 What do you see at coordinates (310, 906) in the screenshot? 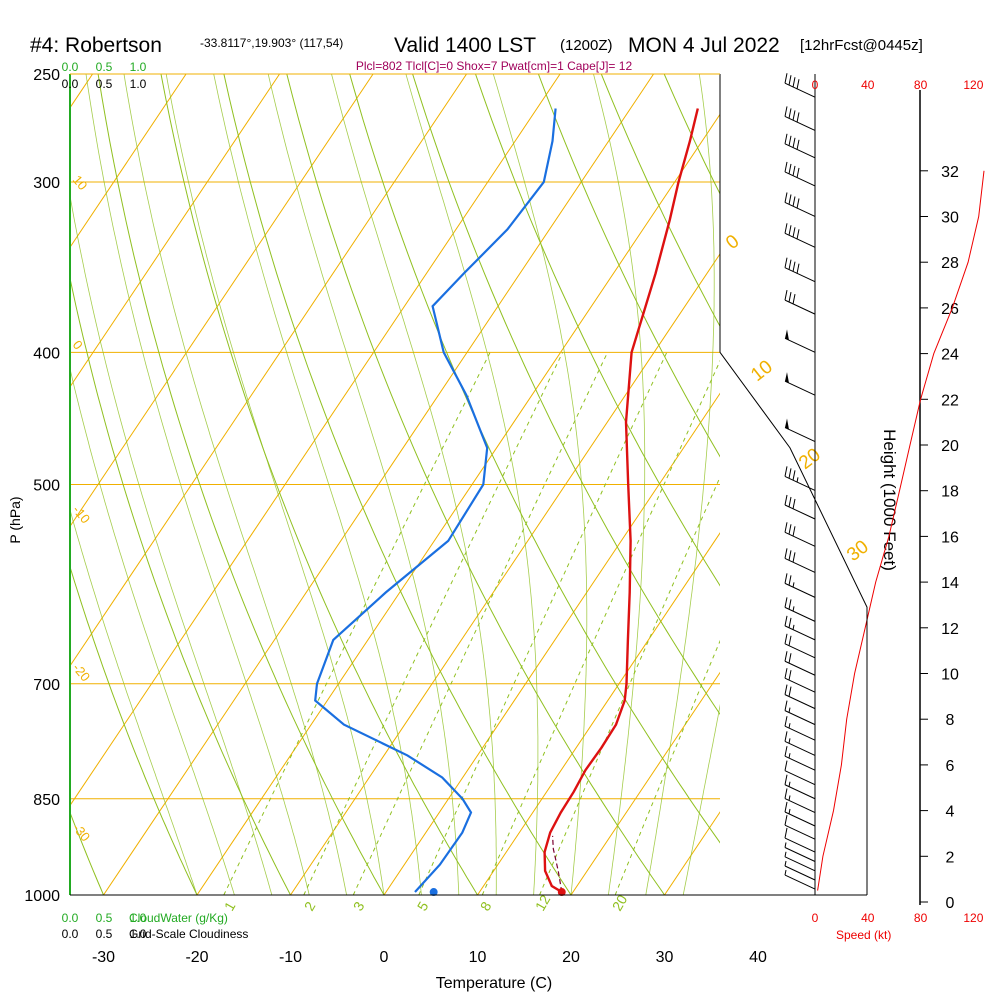
I see `mixing-ratio-label: 2` at bounding box center [310, 906].